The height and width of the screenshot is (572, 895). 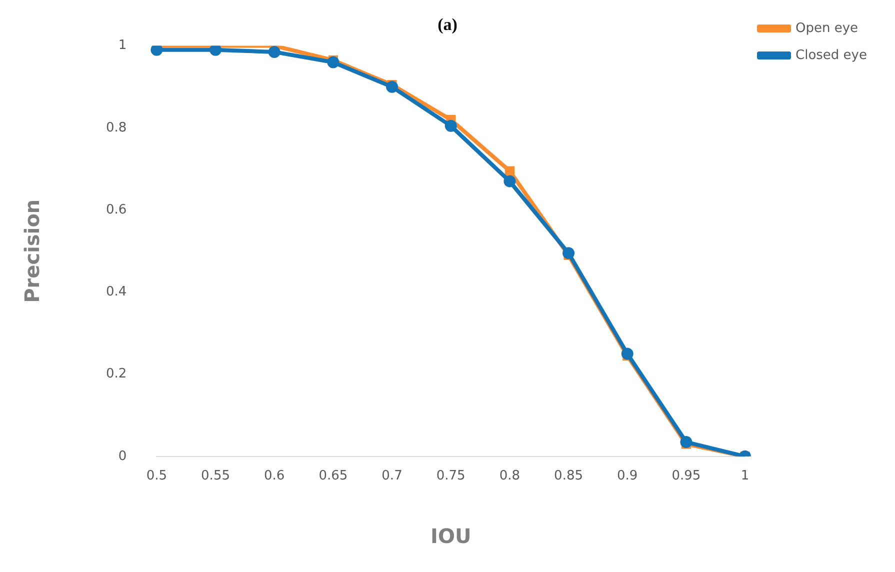 I want to click on y-tick-label: 0.4, so click(x=116, y=292).